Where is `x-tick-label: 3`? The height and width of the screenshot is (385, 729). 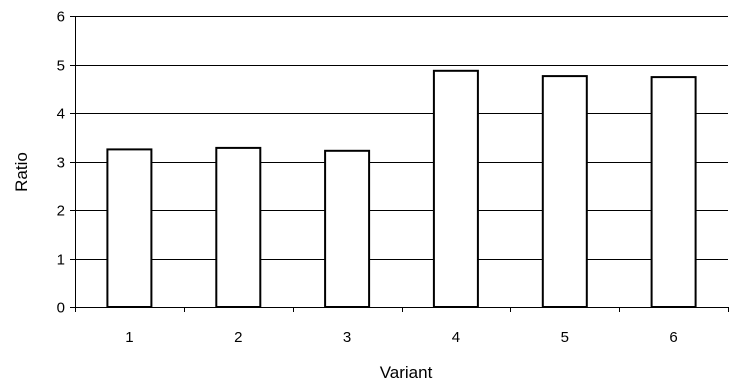
x-tick-label: 3 is located at coordinates (347, 337).